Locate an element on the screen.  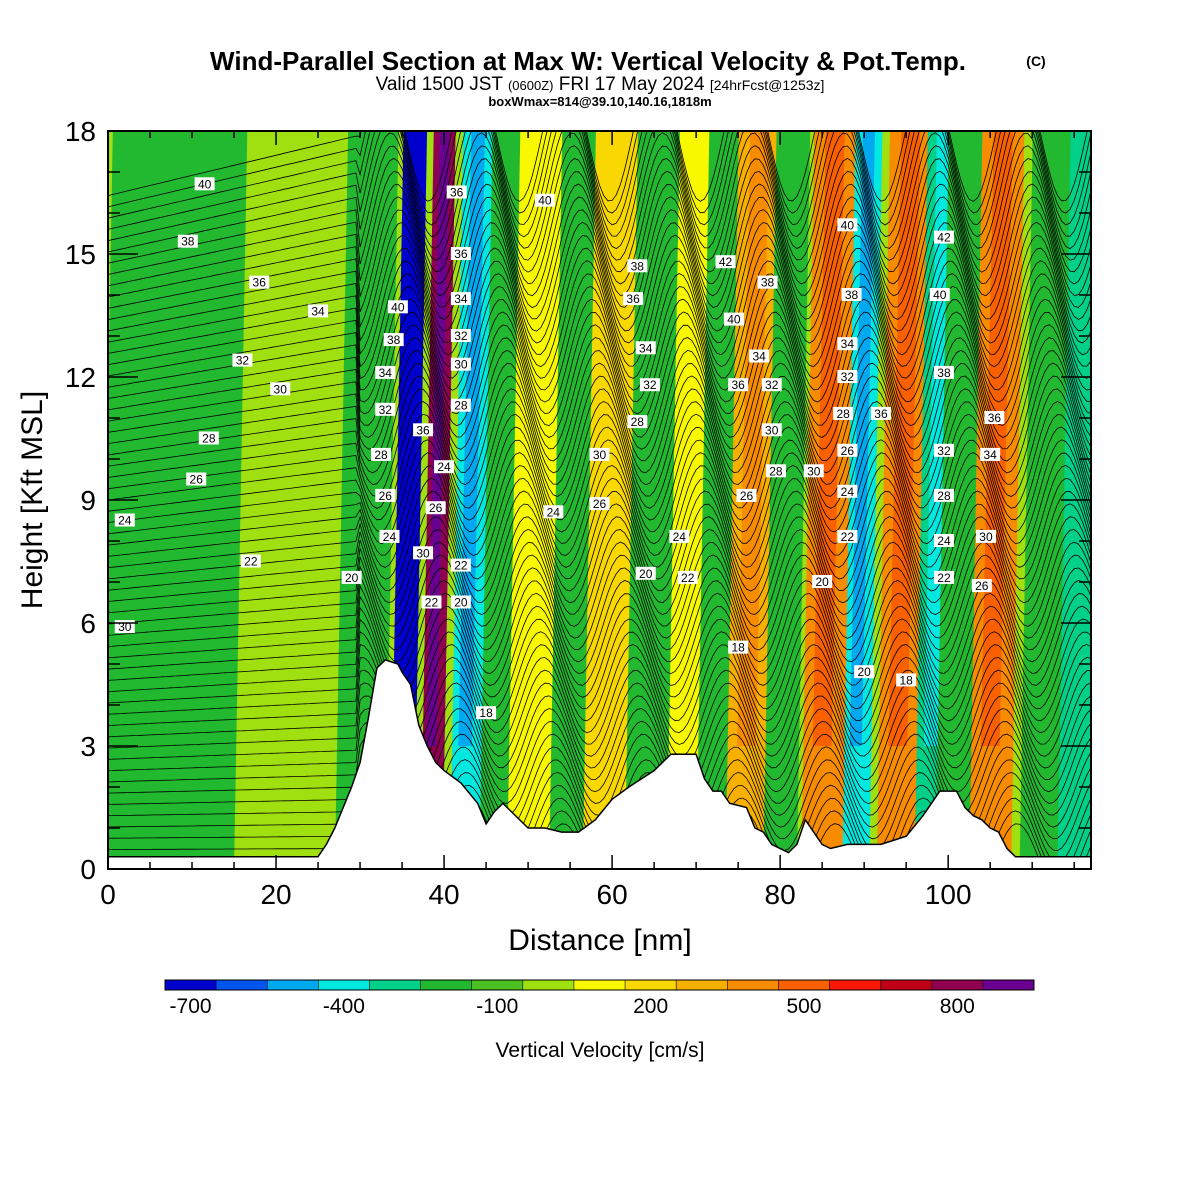
contour-label-33: 18 is located at coordinates (486, 713).